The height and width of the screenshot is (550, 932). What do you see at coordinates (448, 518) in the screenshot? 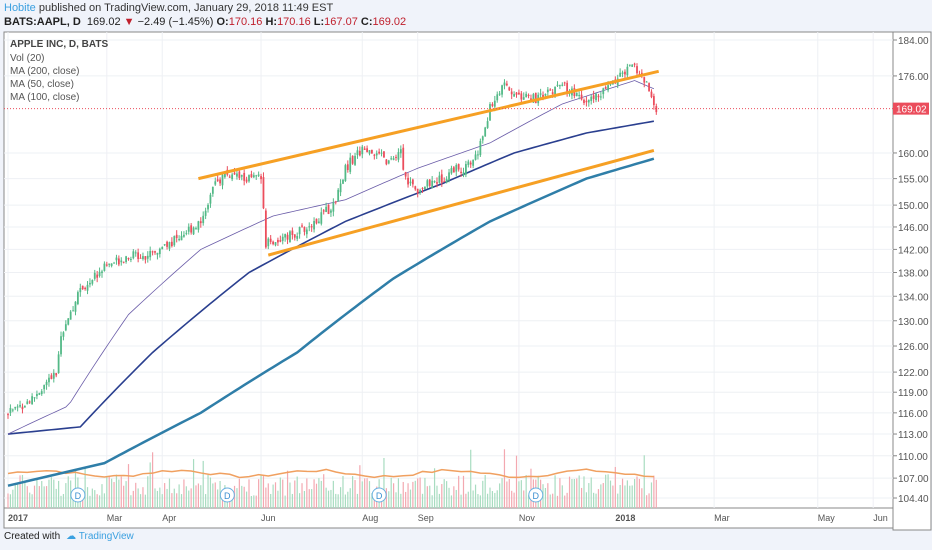
I see `time-axis` at bounding box center [448, 518].